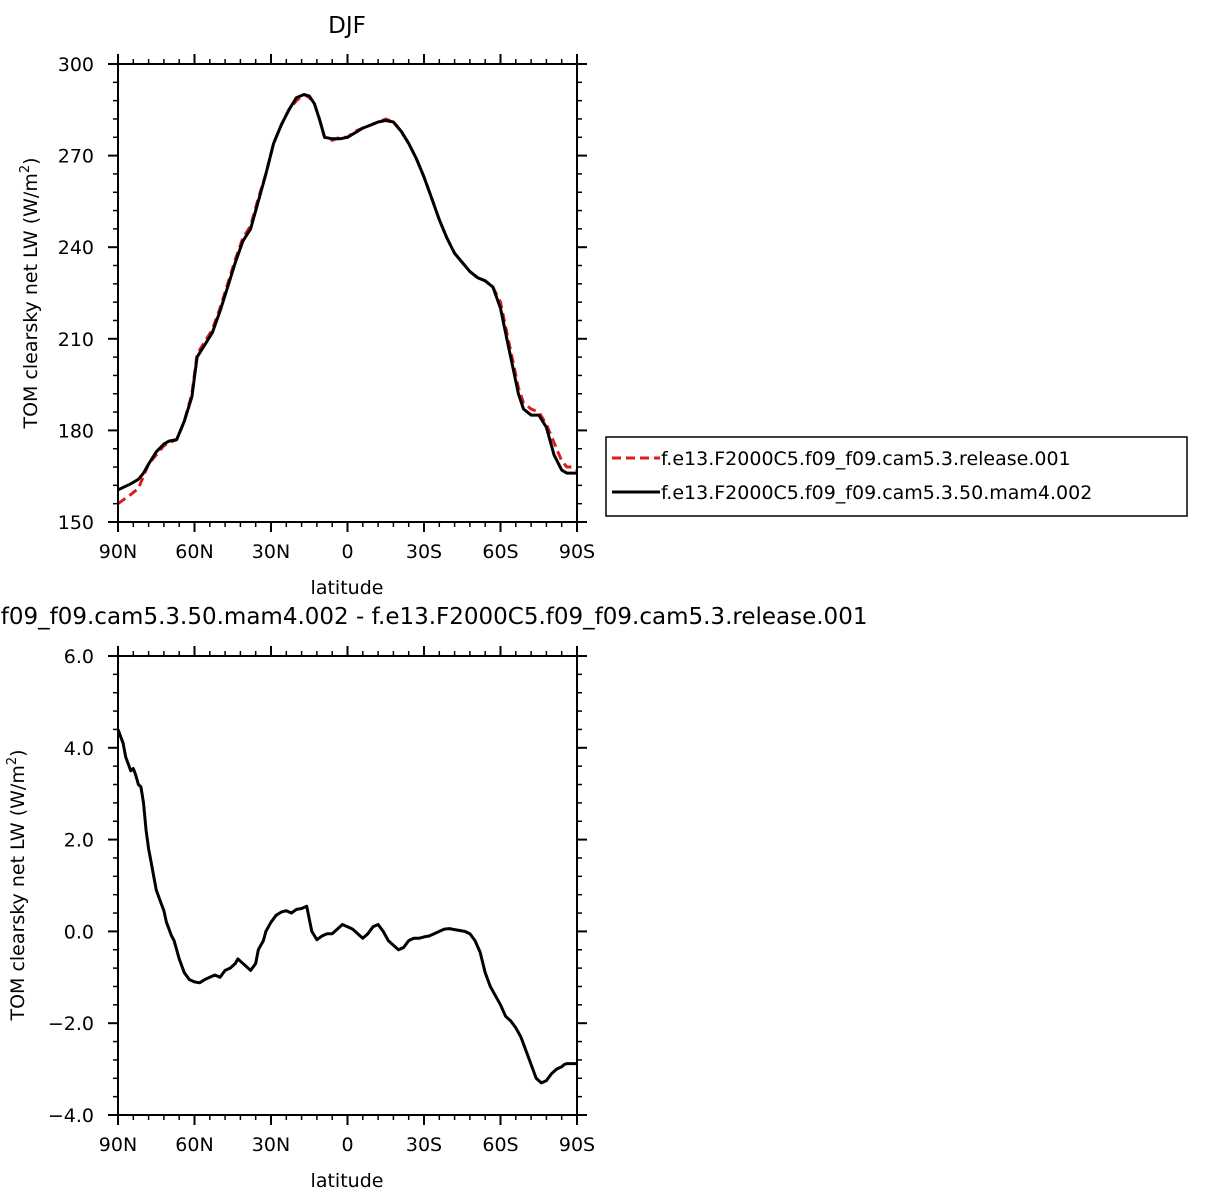 This screenshot has height=1202, width=1205. What do you see at coordinates (71, 1024) in the screenshot?
I see `bottom-chart-y-tick-label: −2.0` at bounding box center [71, 1024].